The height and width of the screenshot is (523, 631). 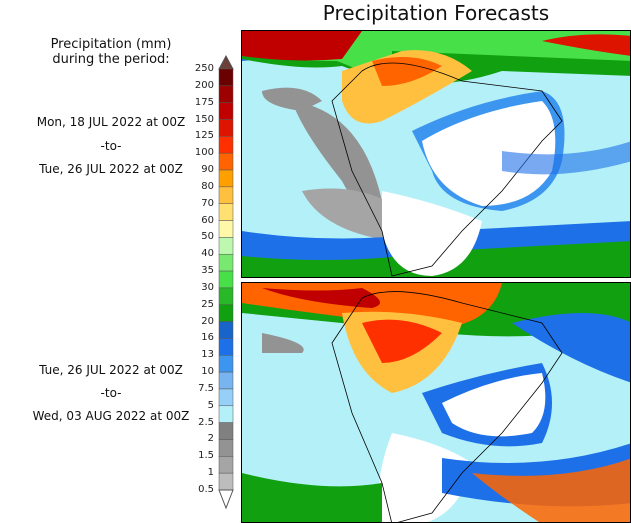 What do you see at coordinates (206, 388) in the screenshot?
I see `colorbar-tick-label: 7.5` at bounding box center [206, 388].